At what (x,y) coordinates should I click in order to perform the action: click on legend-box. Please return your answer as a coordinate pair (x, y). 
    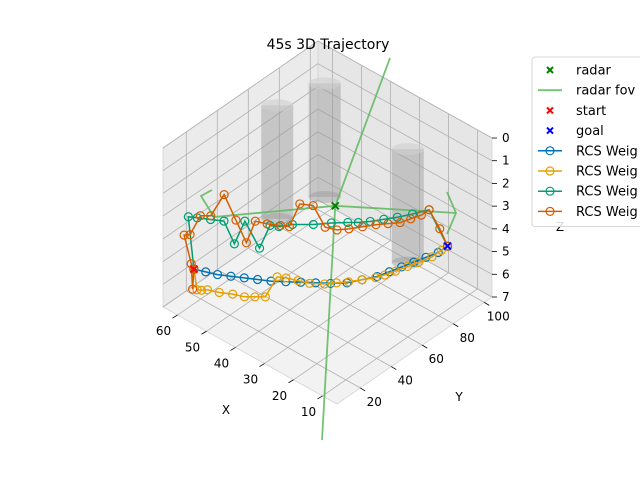
    Looking at the image, I should click on (585, 141).